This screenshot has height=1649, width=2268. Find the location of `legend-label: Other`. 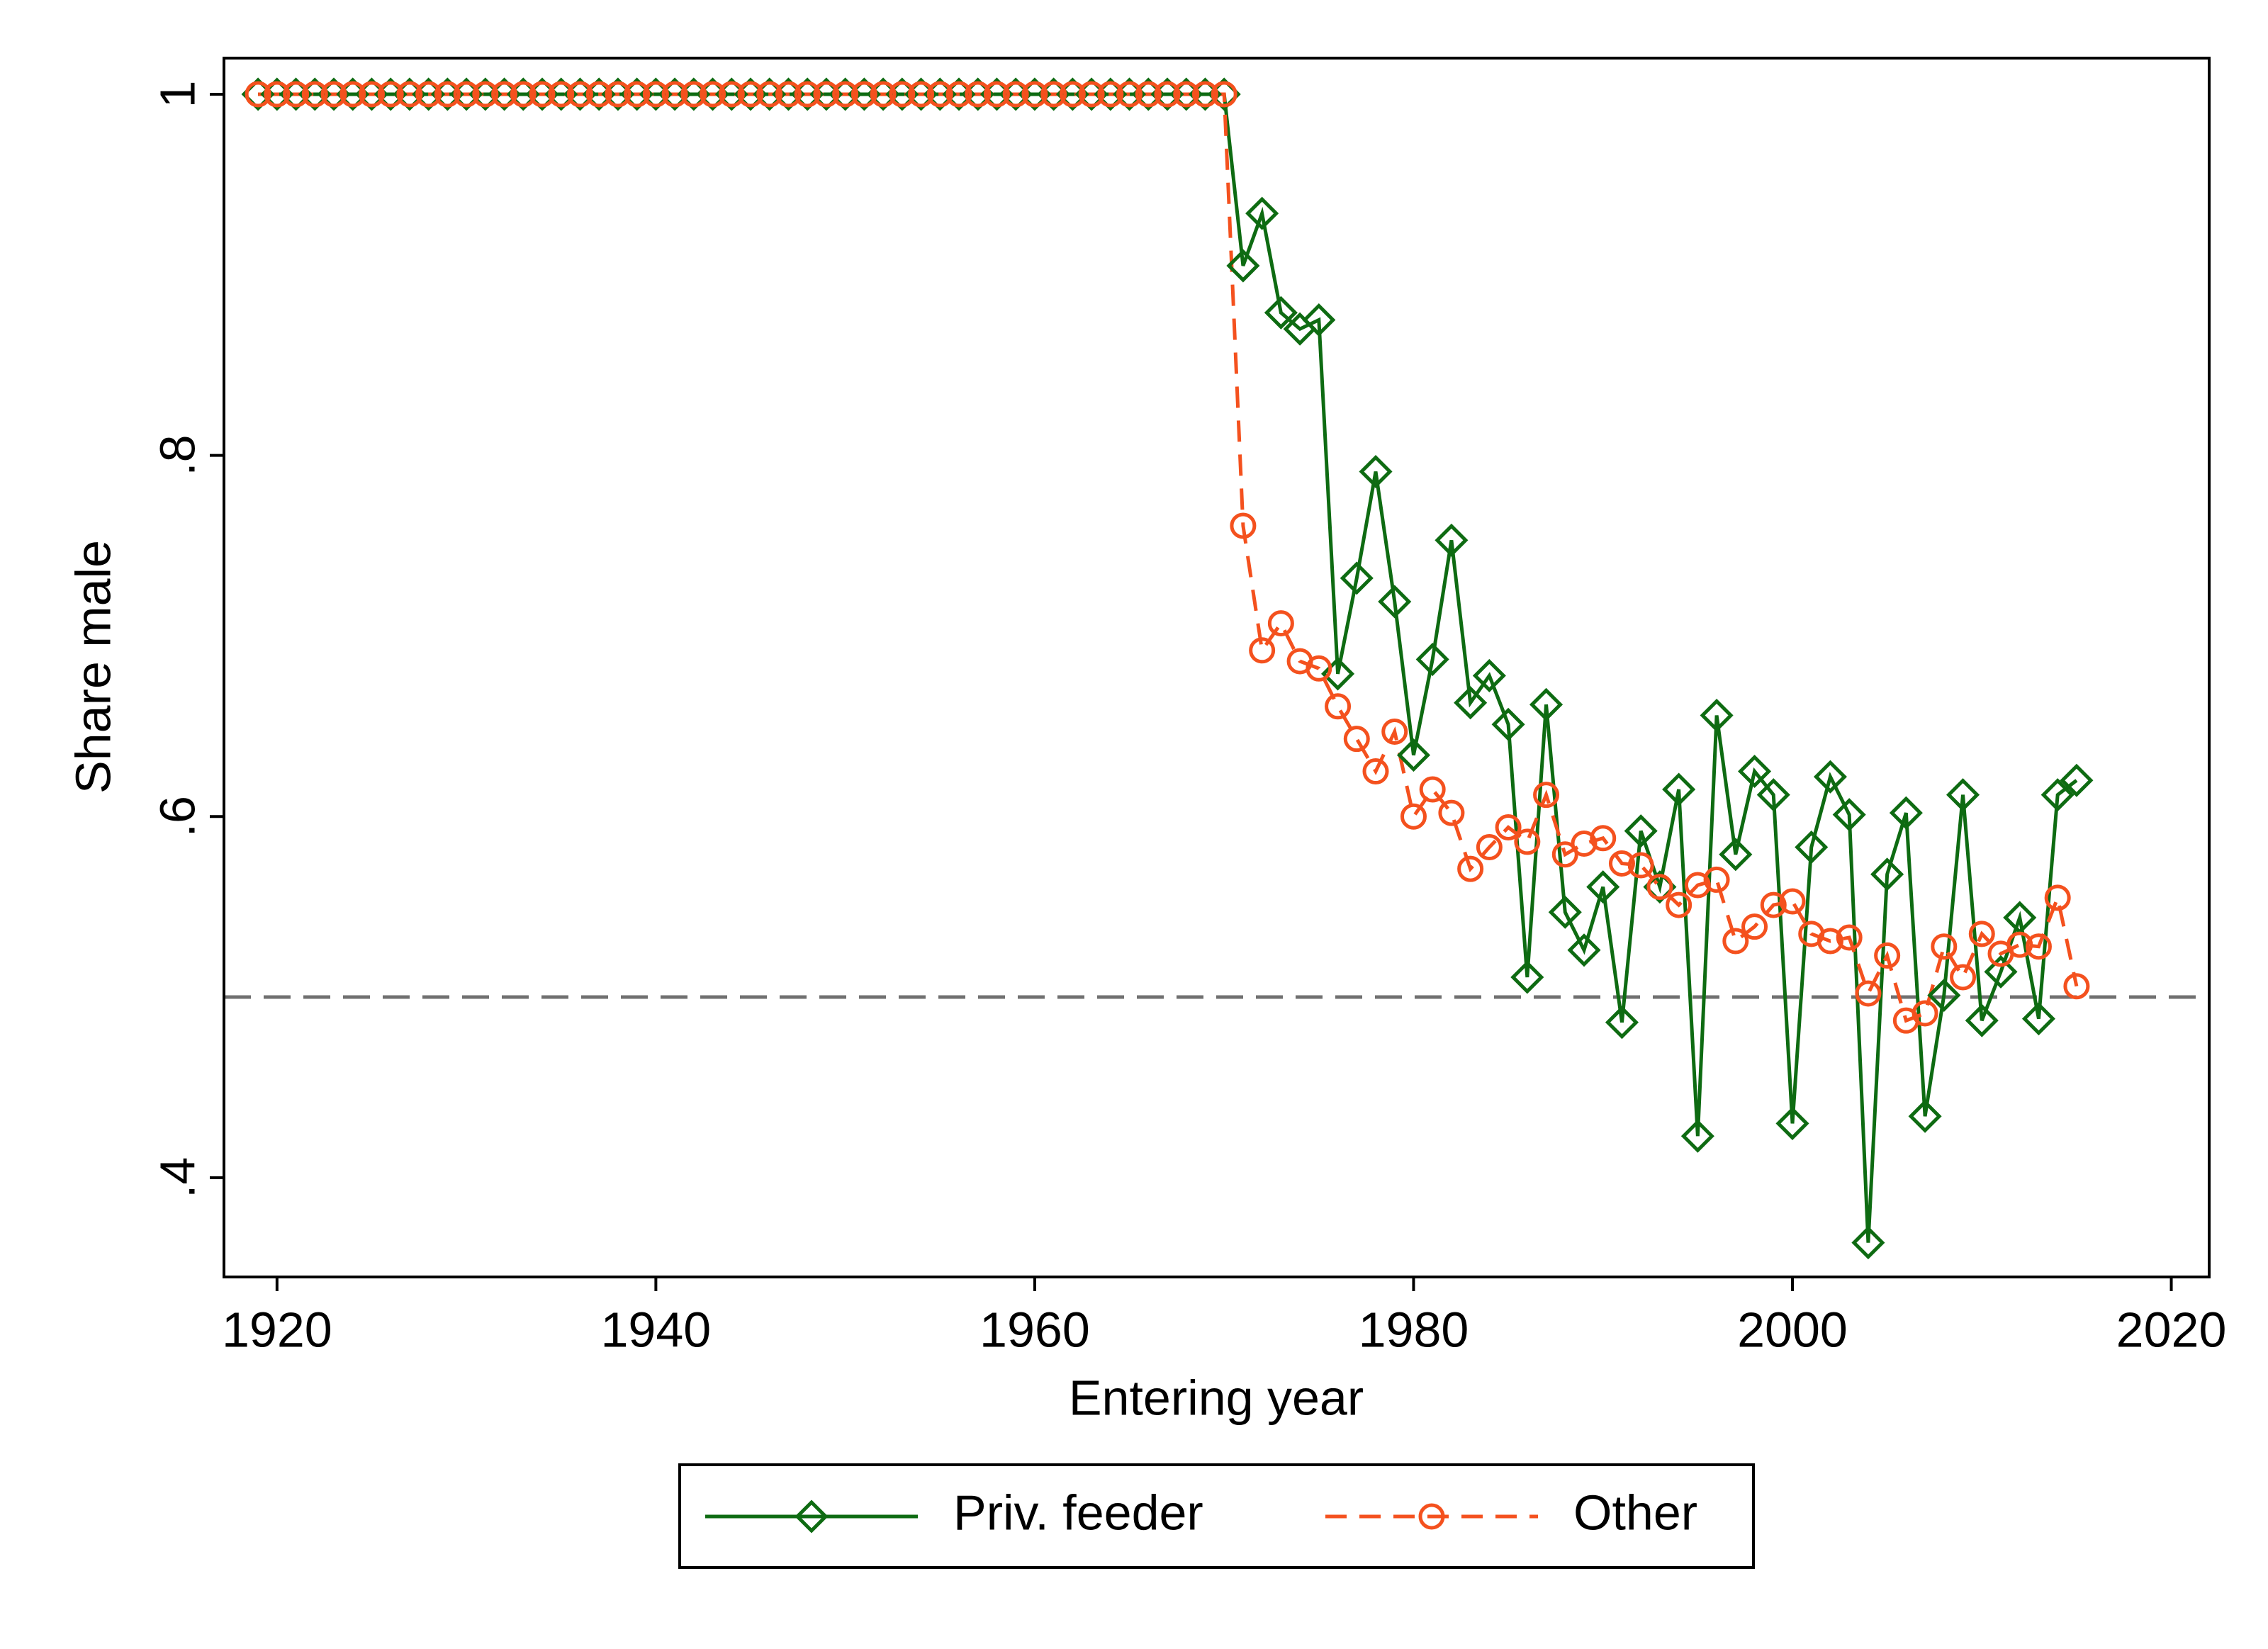

legend-label: Other is located at coordinates (1635, 1512).